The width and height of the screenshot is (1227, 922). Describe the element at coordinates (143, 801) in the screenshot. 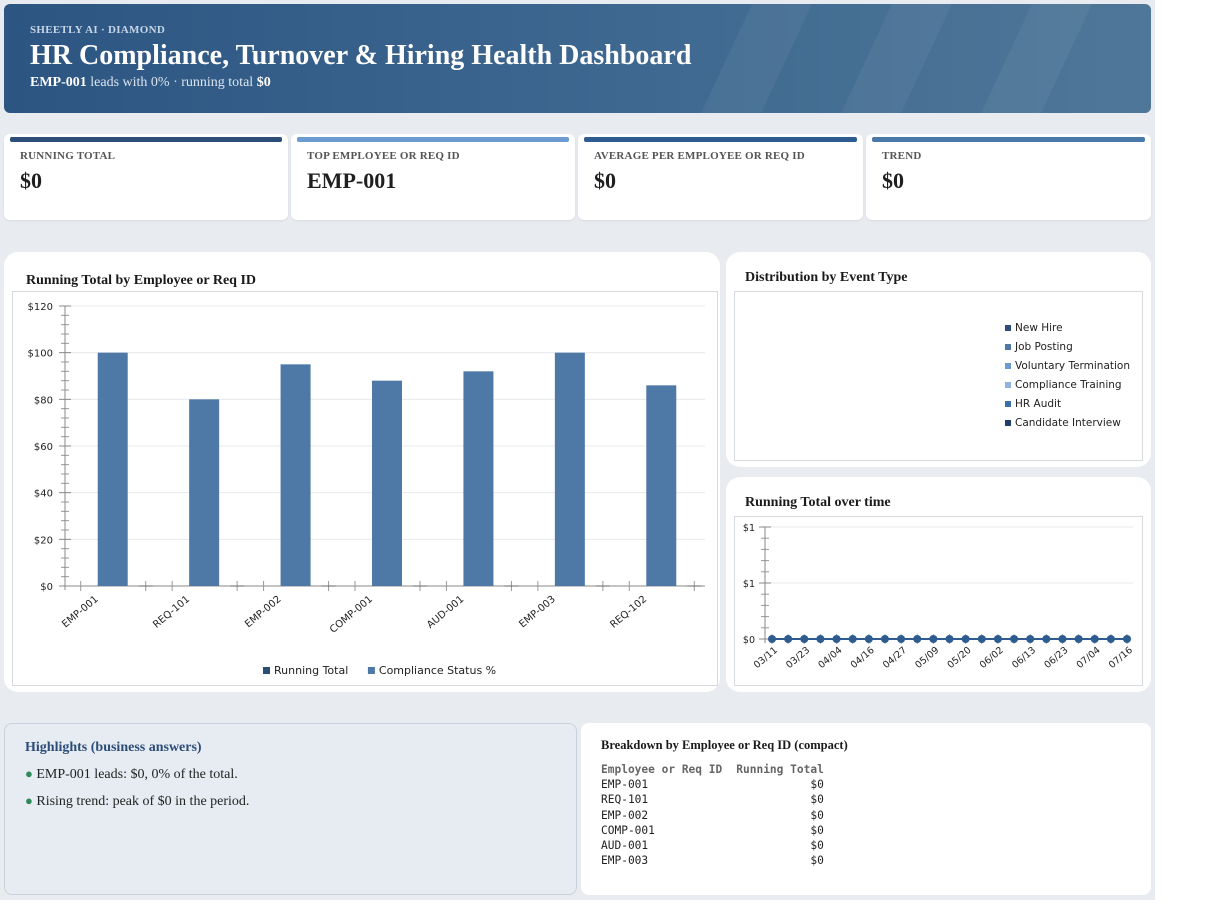

I see `highlight-text: Rising trend: peak of $0 in the period.` at that location.